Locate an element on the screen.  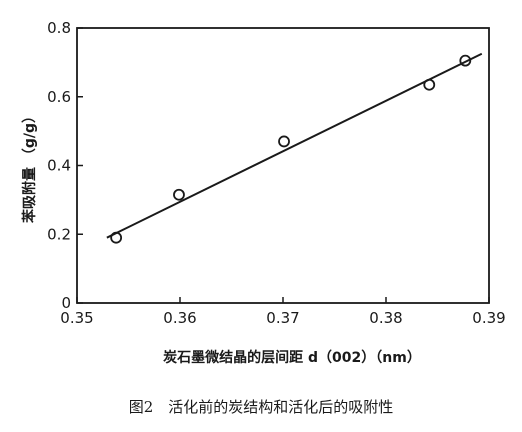
y-axis-title: 苯吸附量 （g/g） is located at coordinates (29, 166).